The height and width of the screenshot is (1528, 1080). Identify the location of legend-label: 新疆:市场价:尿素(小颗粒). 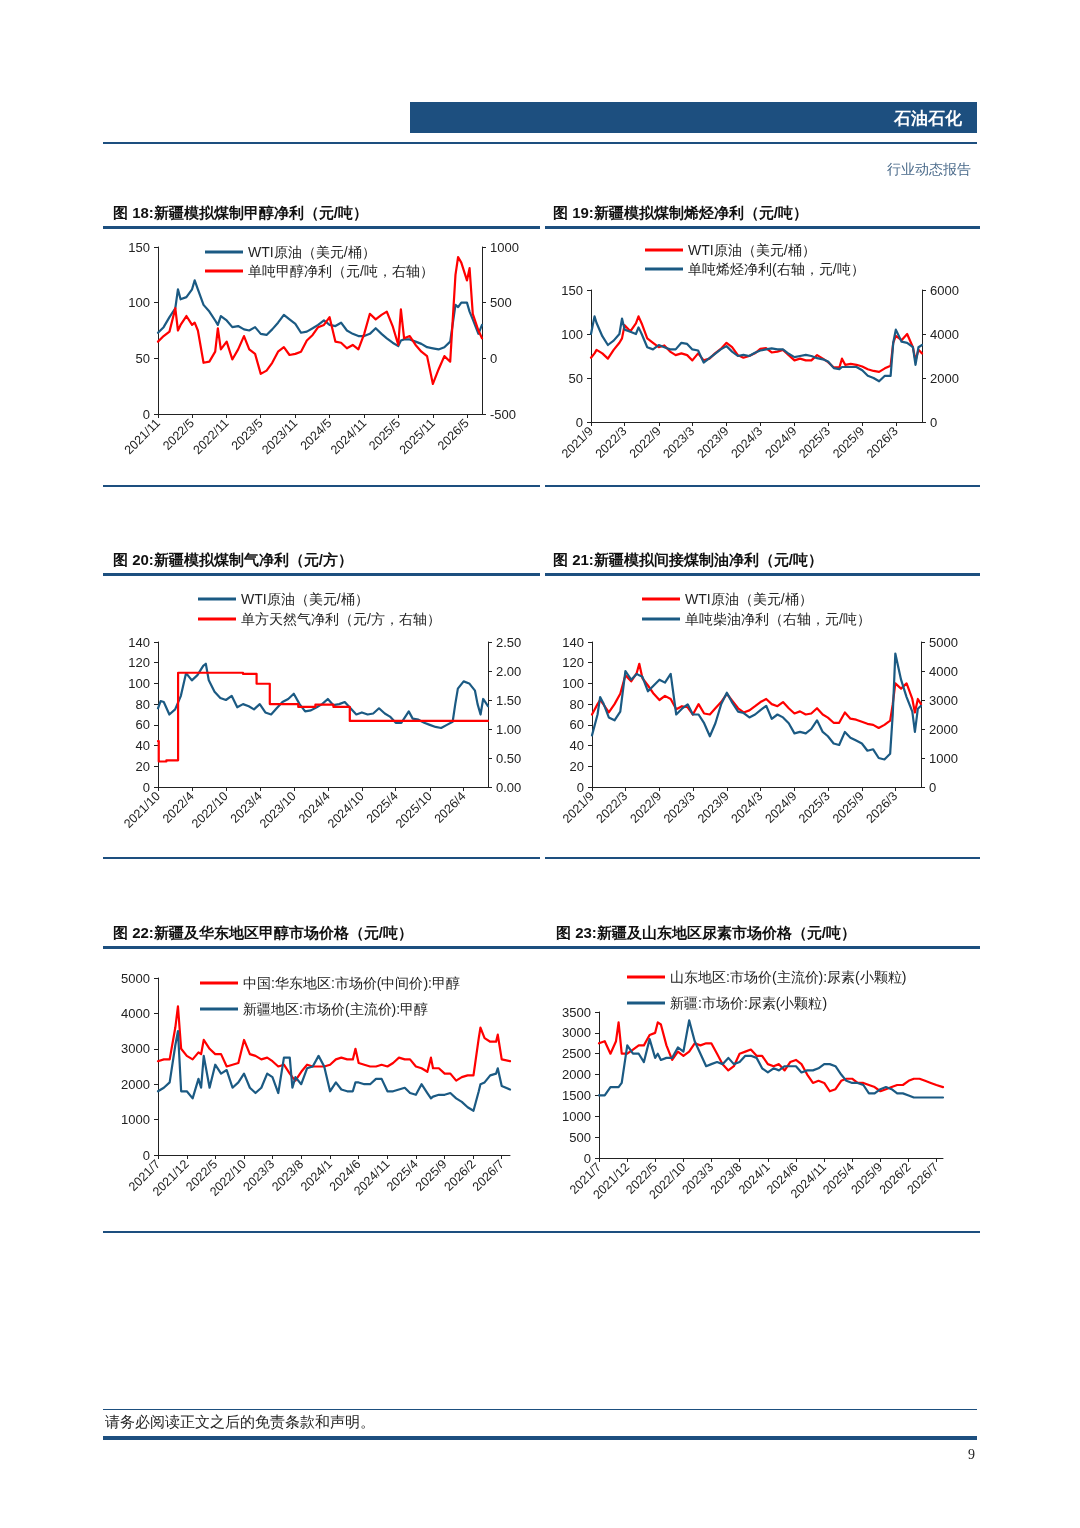
(749, 1003).